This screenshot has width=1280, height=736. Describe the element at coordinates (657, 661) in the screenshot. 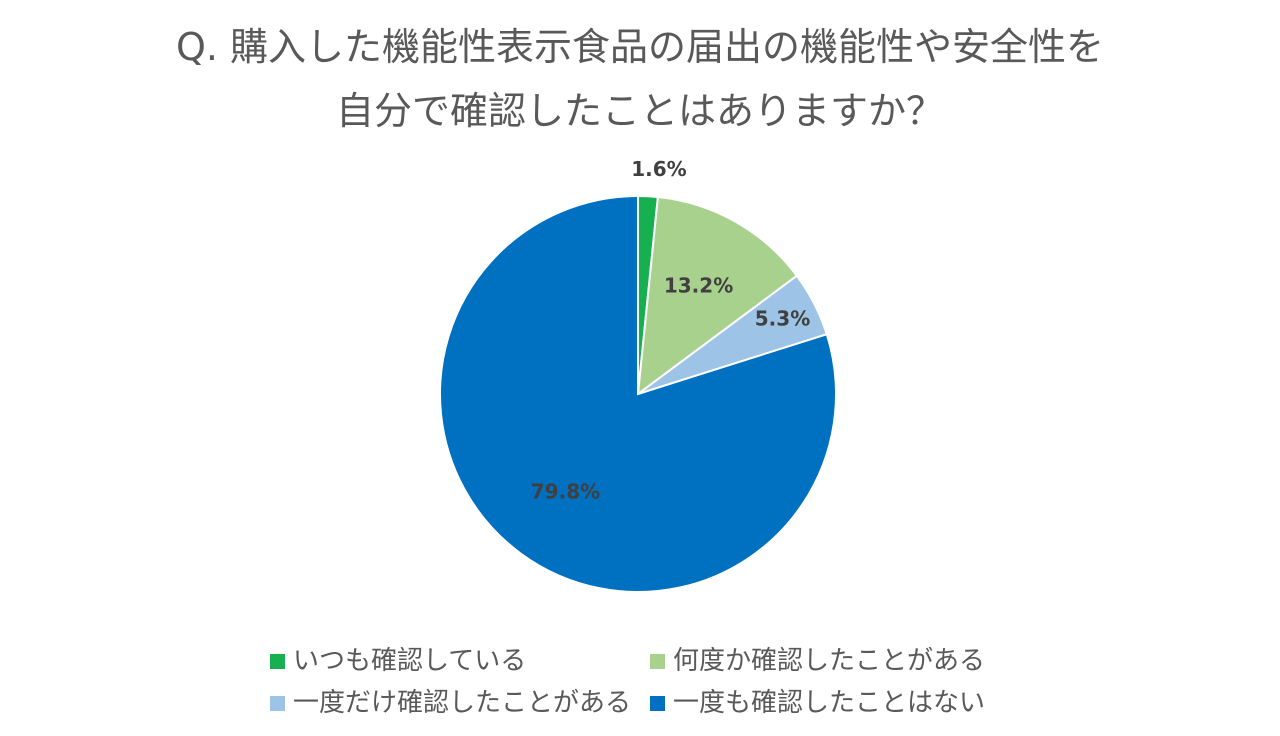

I see `legend-swatch-several-times` at that location.